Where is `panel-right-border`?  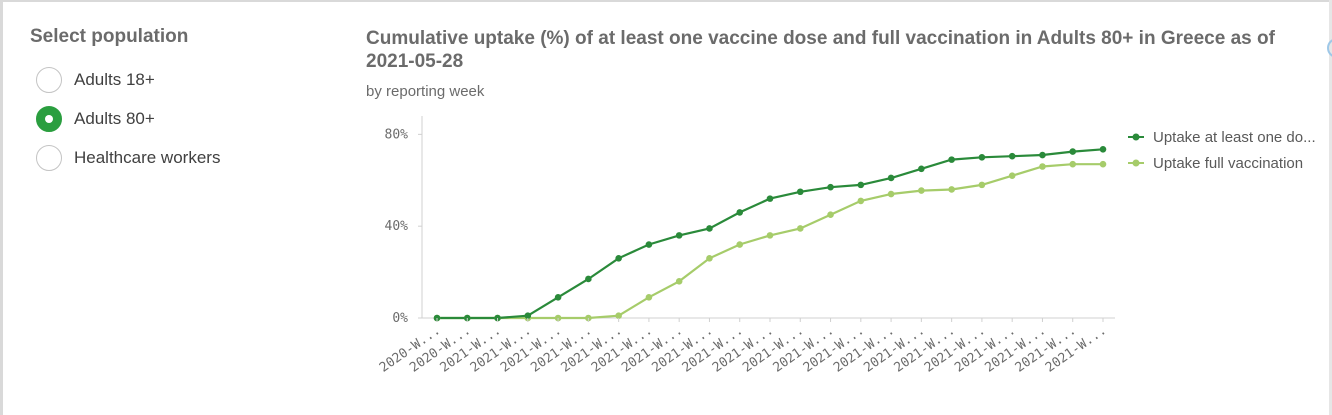
panel-right-border is located at coordinates (1330, 207).